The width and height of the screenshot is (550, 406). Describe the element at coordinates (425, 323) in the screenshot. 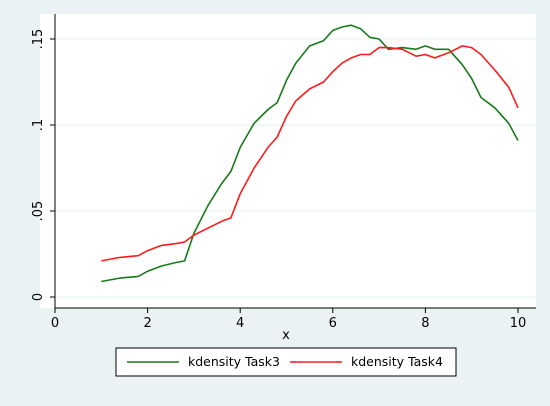

I see `x-tick-label: 8` at that location.